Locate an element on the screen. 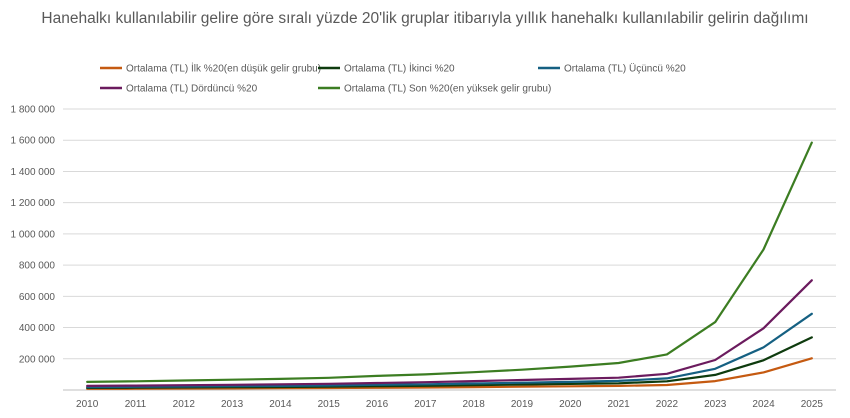 Image resolution: width=850 pixels, height=418 pixels. x-tick-label: 2011 is located at coordinates (136, 404).